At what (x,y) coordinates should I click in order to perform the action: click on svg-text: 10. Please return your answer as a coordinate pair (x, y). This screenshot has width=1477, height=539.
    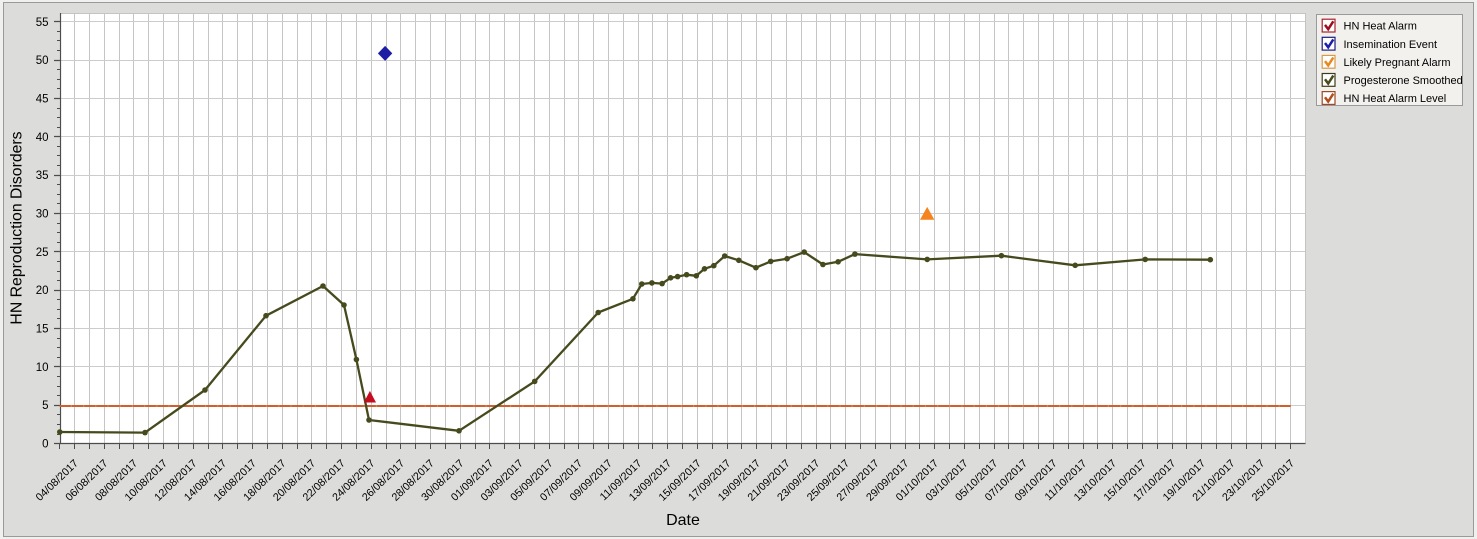
    Looking at the image, I should click on (42, 368).